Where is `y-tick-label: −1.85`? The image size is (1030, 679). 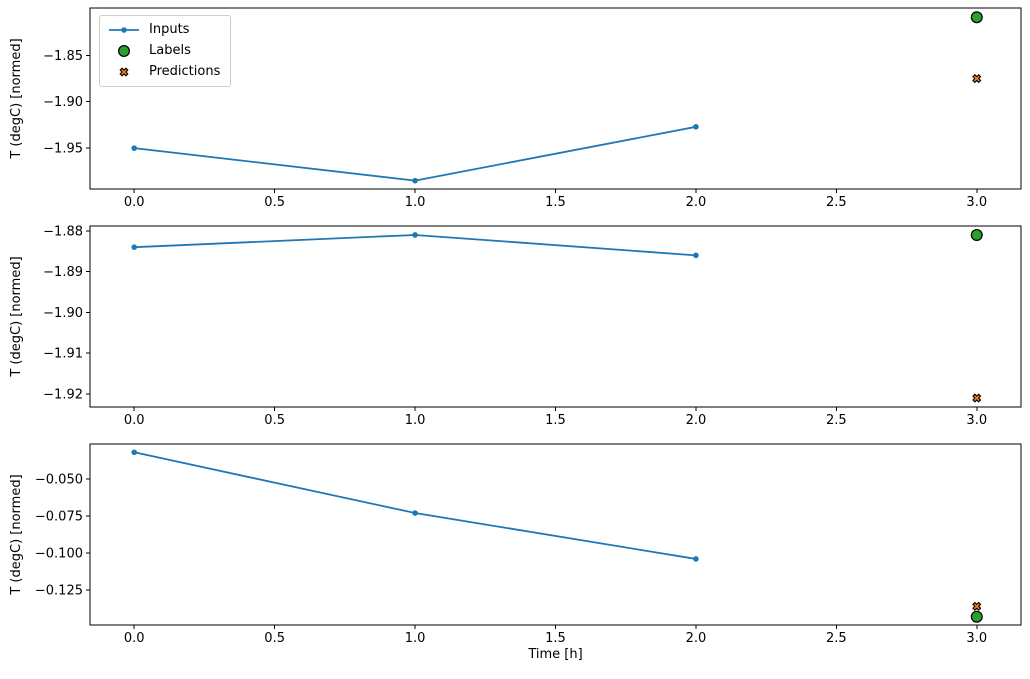
y-tick-label: −1.85 is located at coordinates (63, 56).